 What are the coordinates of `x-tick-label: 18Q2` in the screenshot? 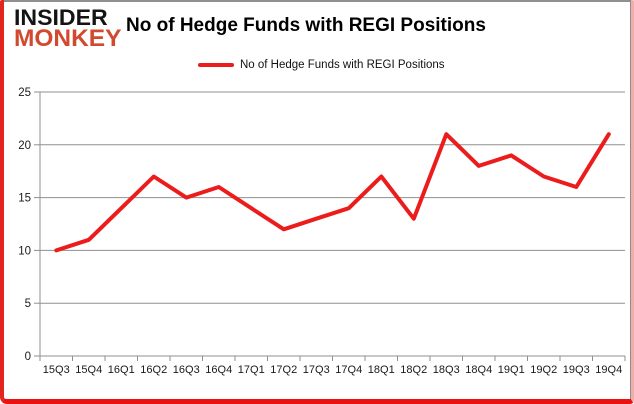 It's located at (413, 370).